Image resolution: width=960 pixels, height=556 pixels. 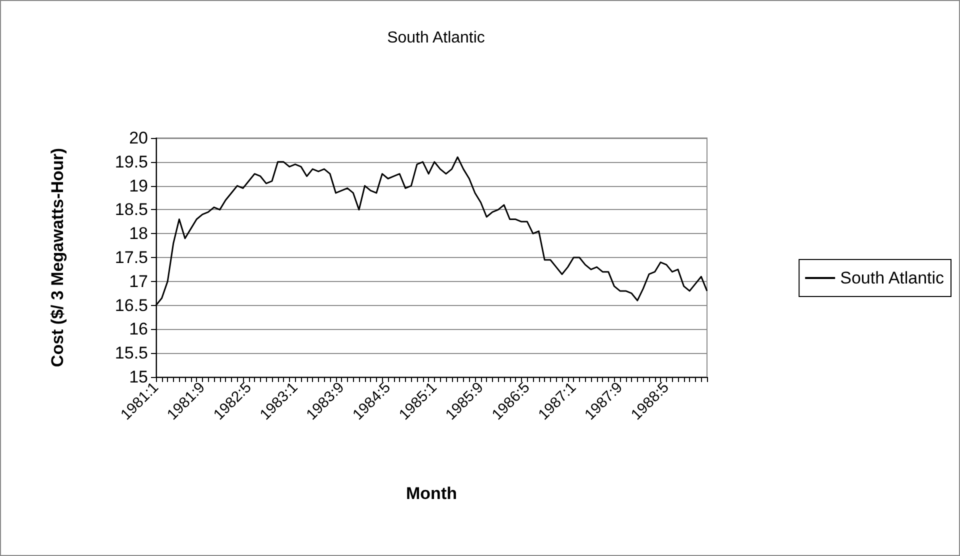 What do you see at coordinates (131, 210) in the screenshot?
I see `y-tick-label: 18.5` at bounding box center [131, 210].